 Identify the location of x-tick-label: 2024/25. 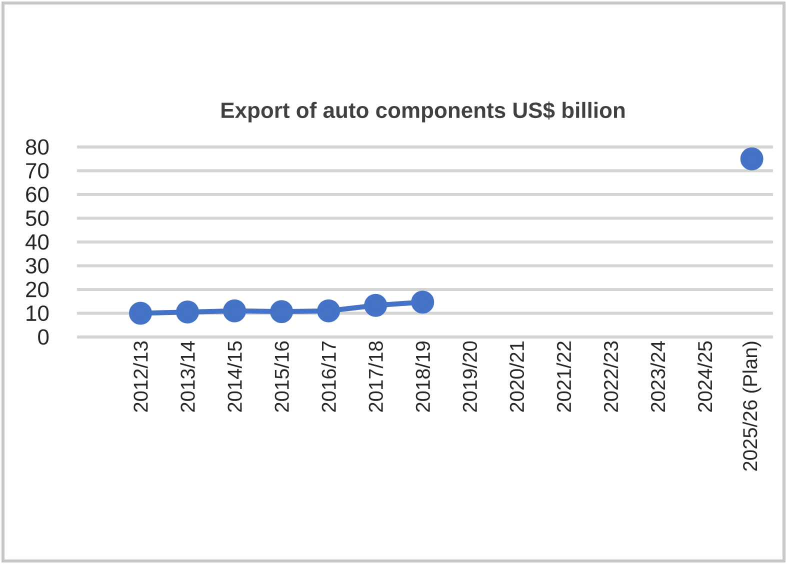
(704, 376).